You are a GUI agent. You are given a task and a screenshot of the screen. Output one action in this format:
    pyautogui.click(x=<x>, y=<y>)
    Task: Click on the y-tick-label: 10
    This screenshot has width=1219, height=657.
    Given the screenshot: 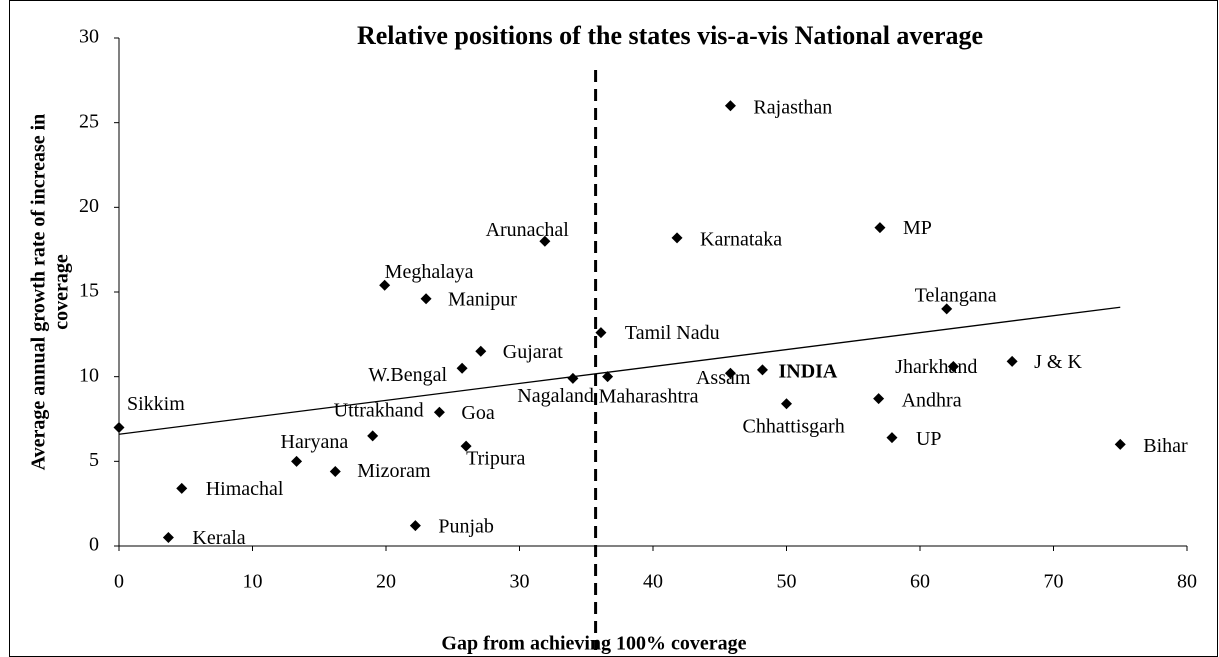 What is the action you would take?
    pyautogui.click(x=89, y=375)
    